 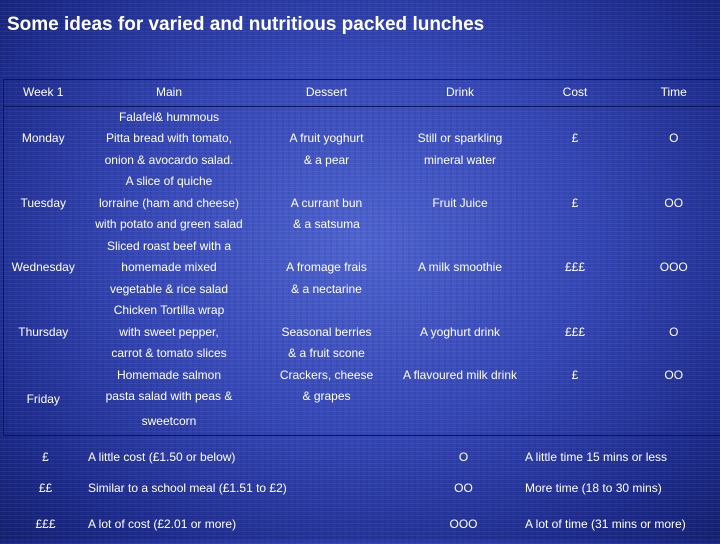 What do you see at coordinates (327, 161) in the screenshot?
I see `dessert-line: & a pear` at bounding box center [327, 161].